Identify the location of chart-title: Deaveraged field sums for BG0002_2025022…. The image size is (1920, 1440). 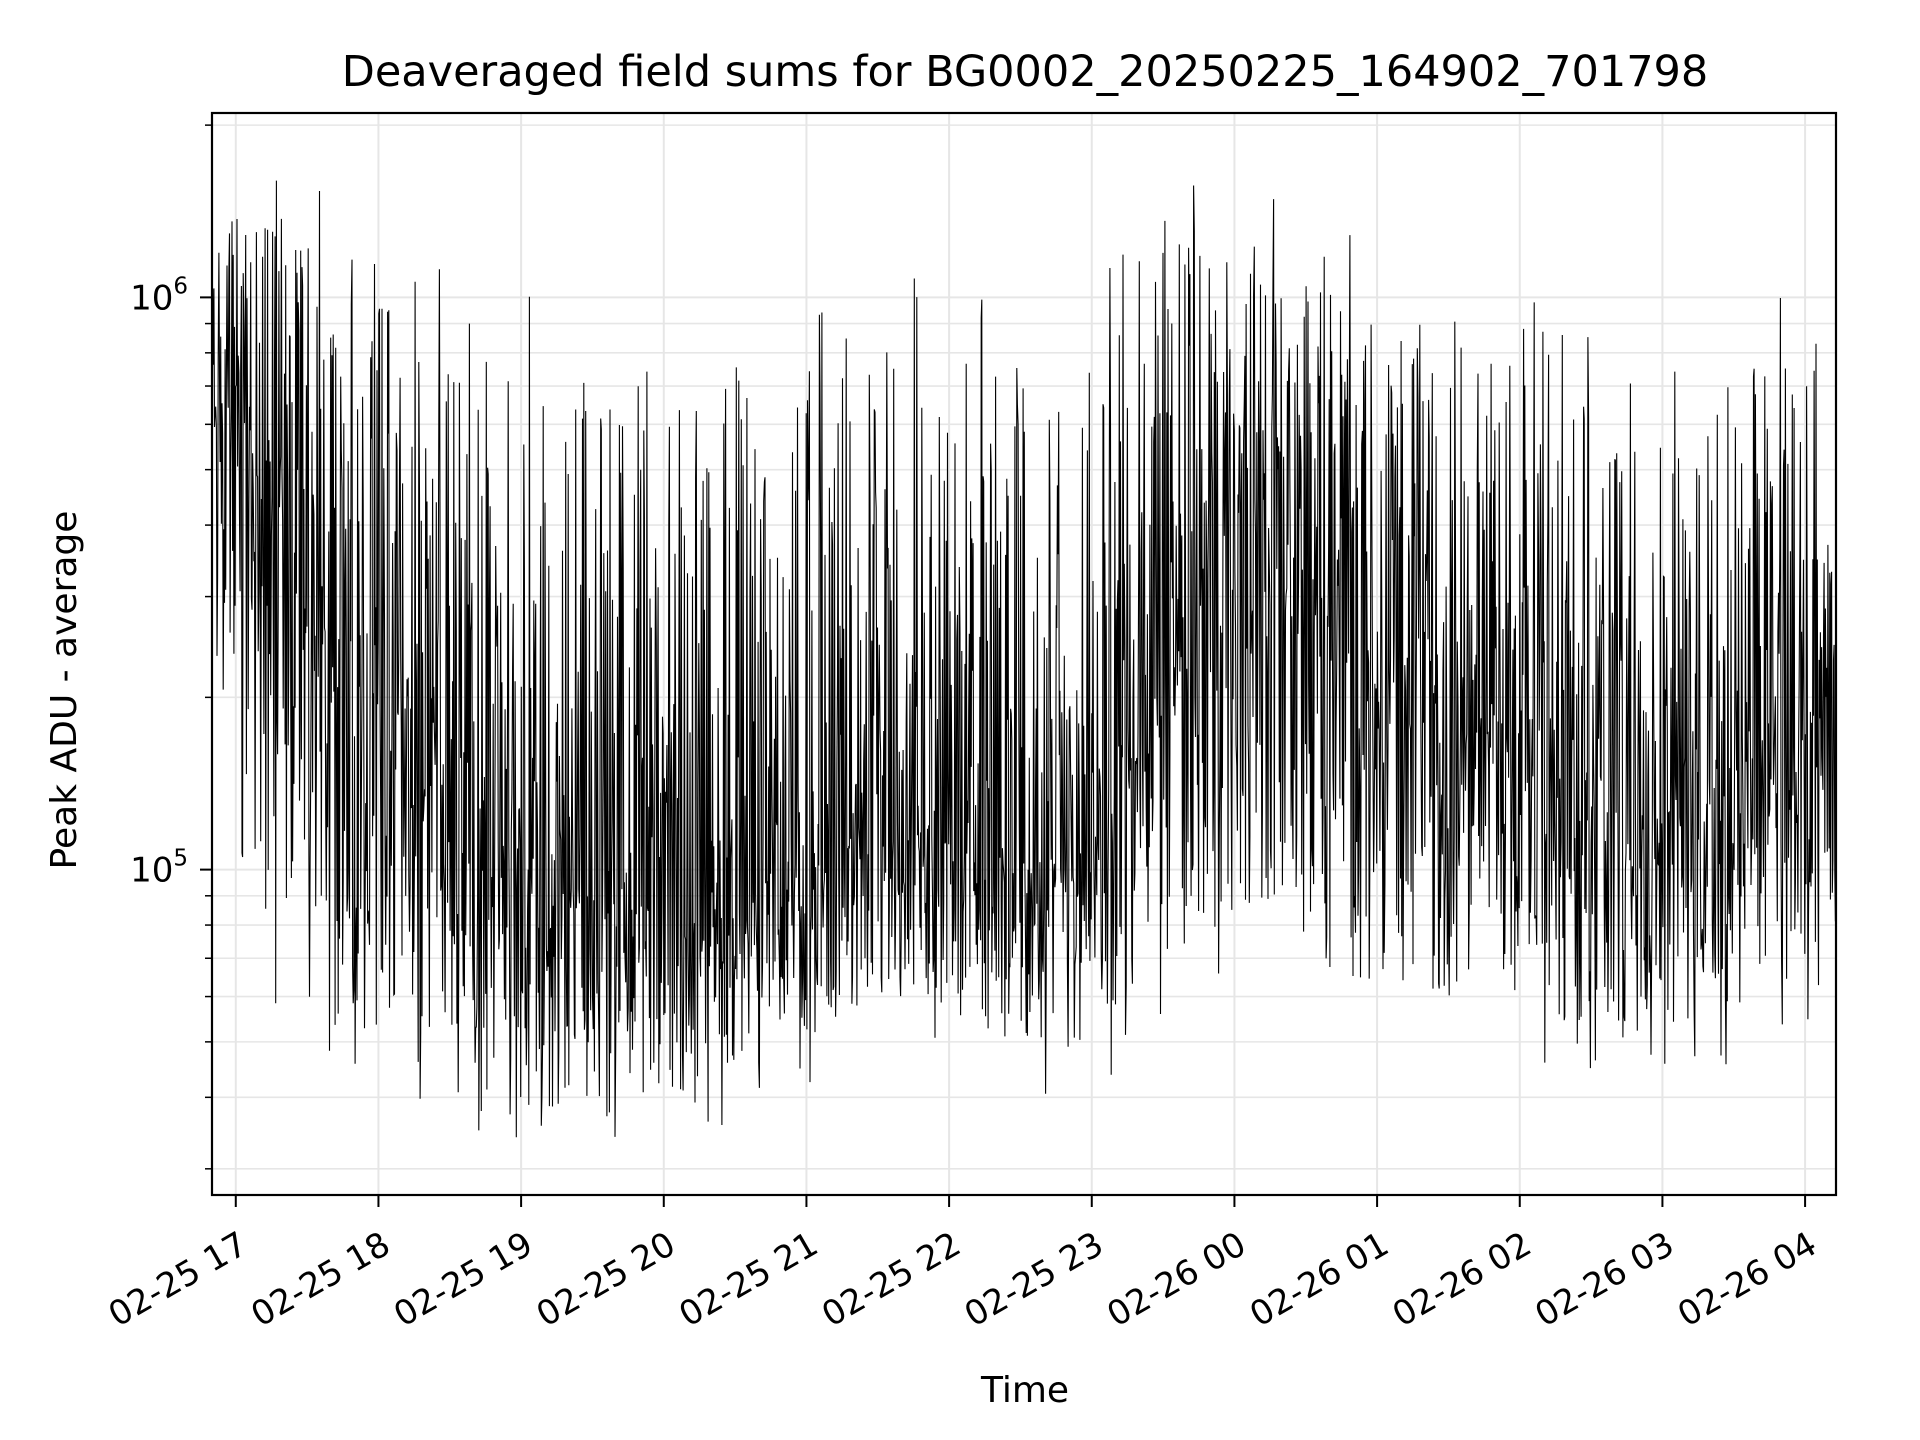
(1025, 72).